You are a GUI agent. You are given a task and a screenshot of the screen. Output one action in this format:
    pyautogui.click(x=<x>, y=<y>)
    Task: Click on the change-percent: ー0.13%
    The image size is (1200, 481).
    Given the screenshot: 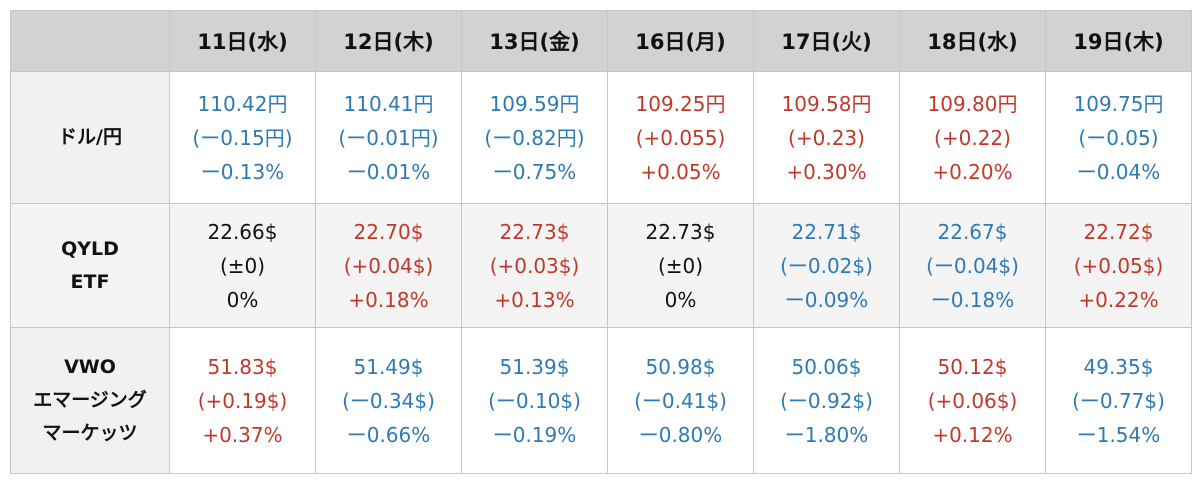 What is the action you would take?
    pyautogui.click(x=242, y=171)
    